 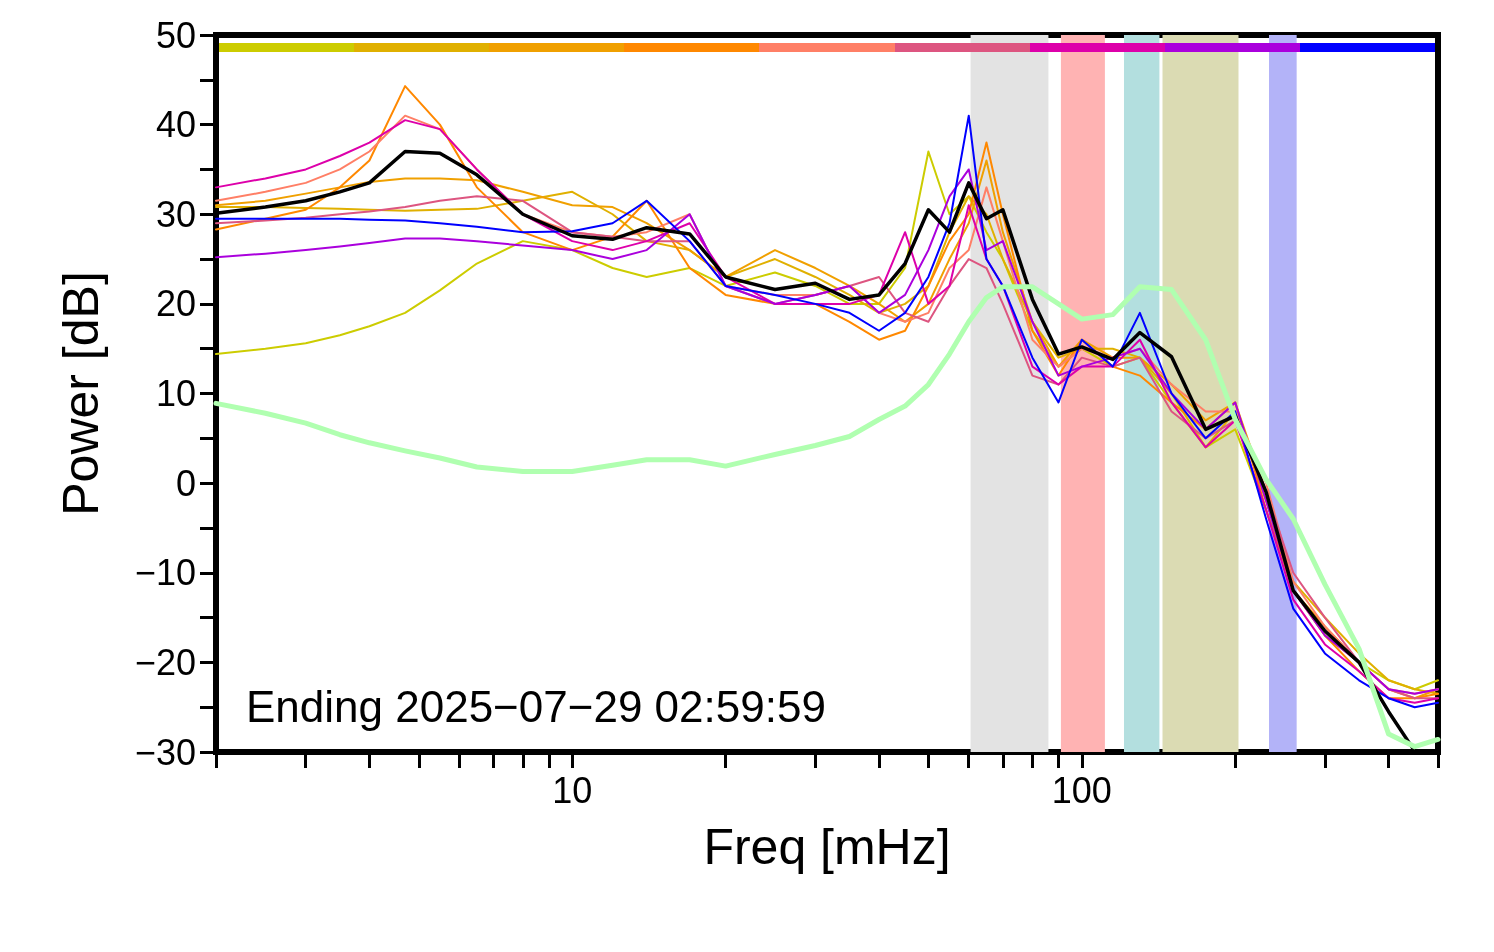 I want to click on y-axis-title: Power [dB], so click(x=81, y=393).